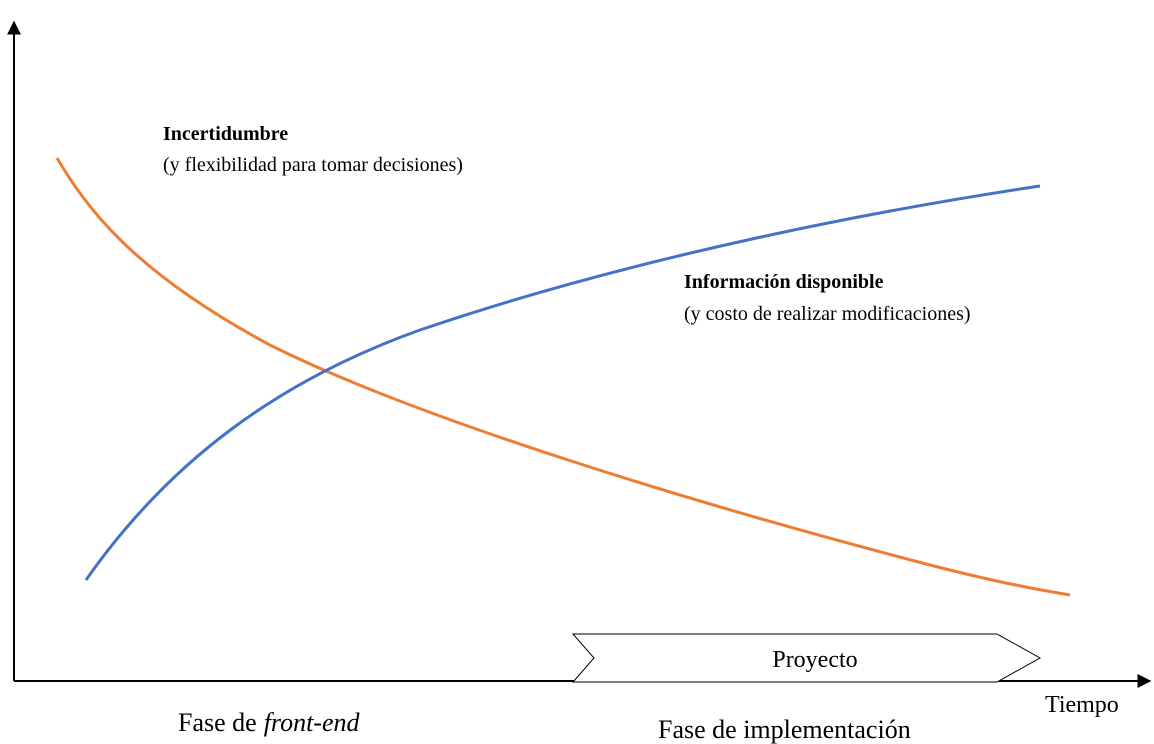 This screenshot has width=1154, height=744. Describe the element at coordinates (313, 165) in the screenshot. I see `uncertainty-subtitle: (y flexibilidad para tomar decisiones)` at that location.